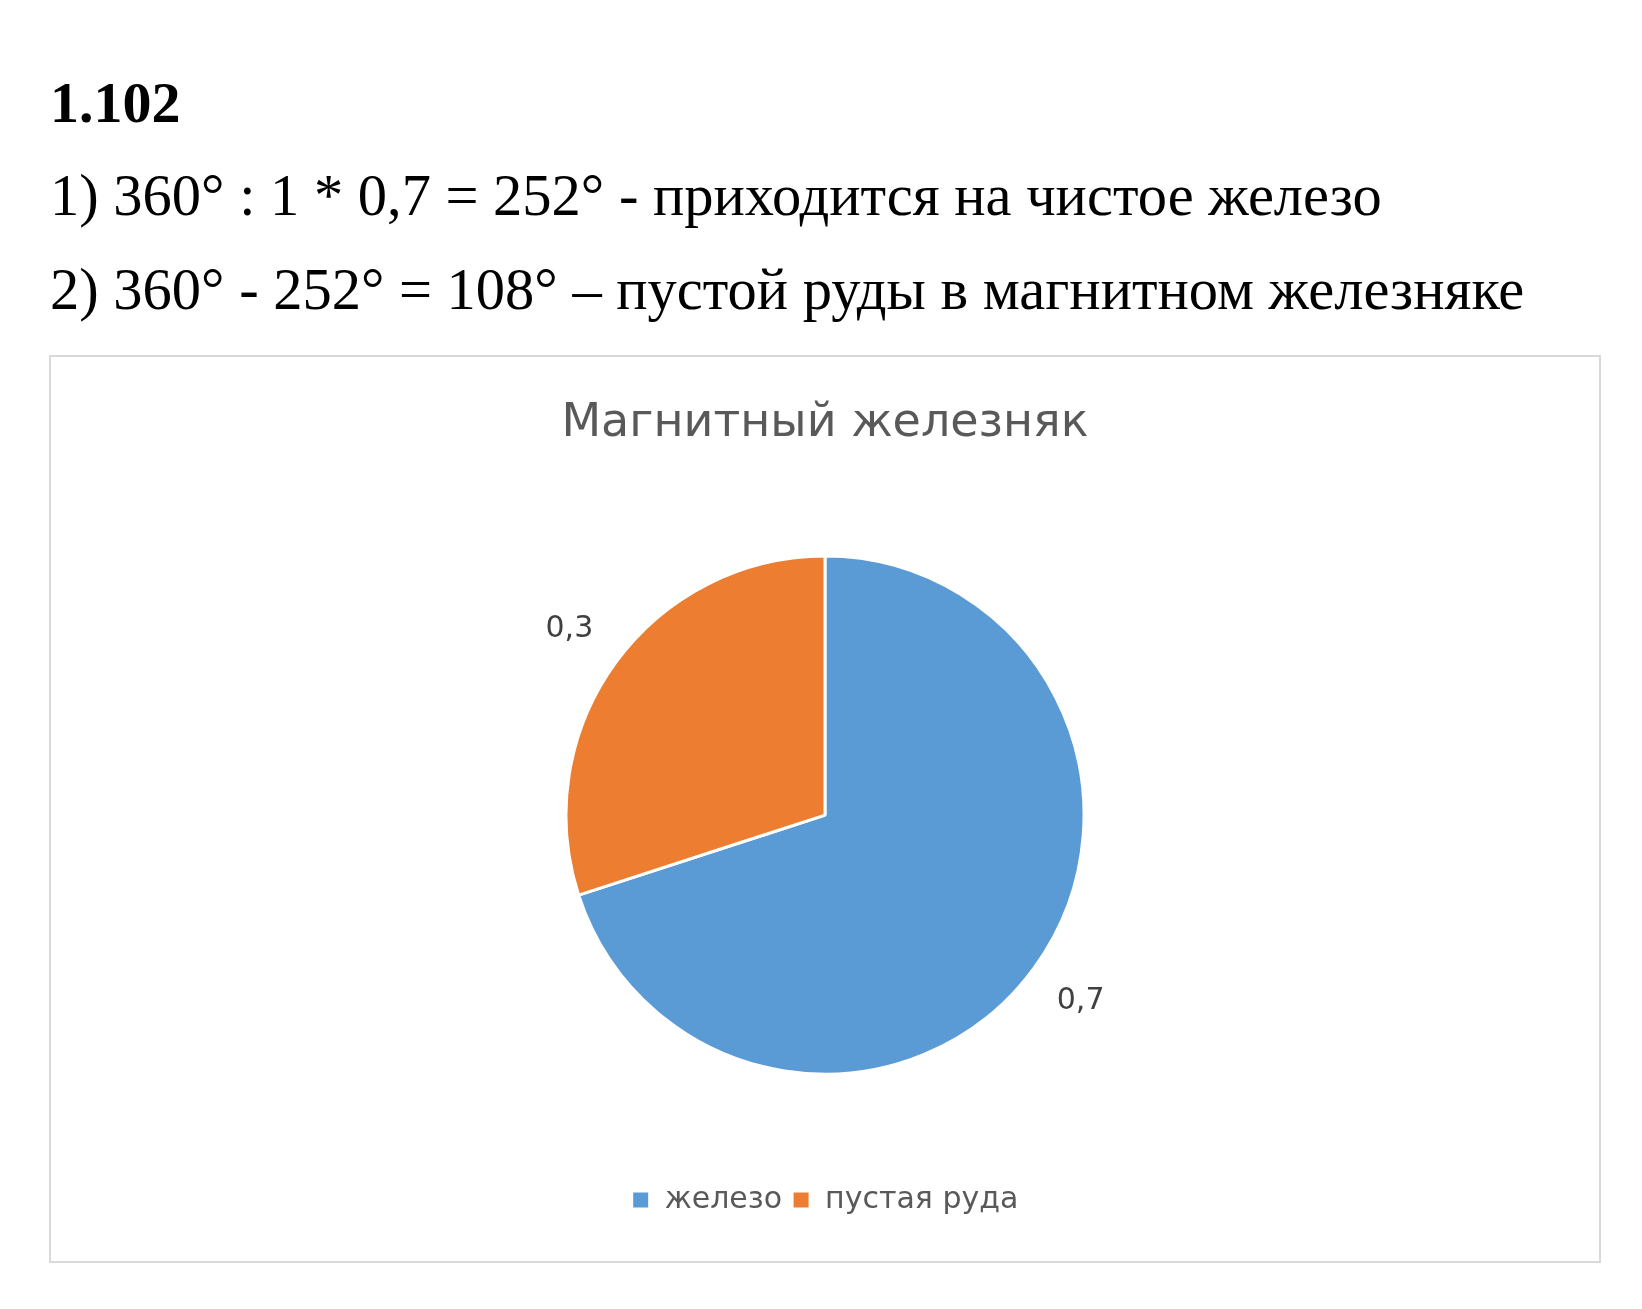  I want to click on text: 2) 360° - 252° = 108° – пустой руды в магнитном железняке, so click(787, 290).